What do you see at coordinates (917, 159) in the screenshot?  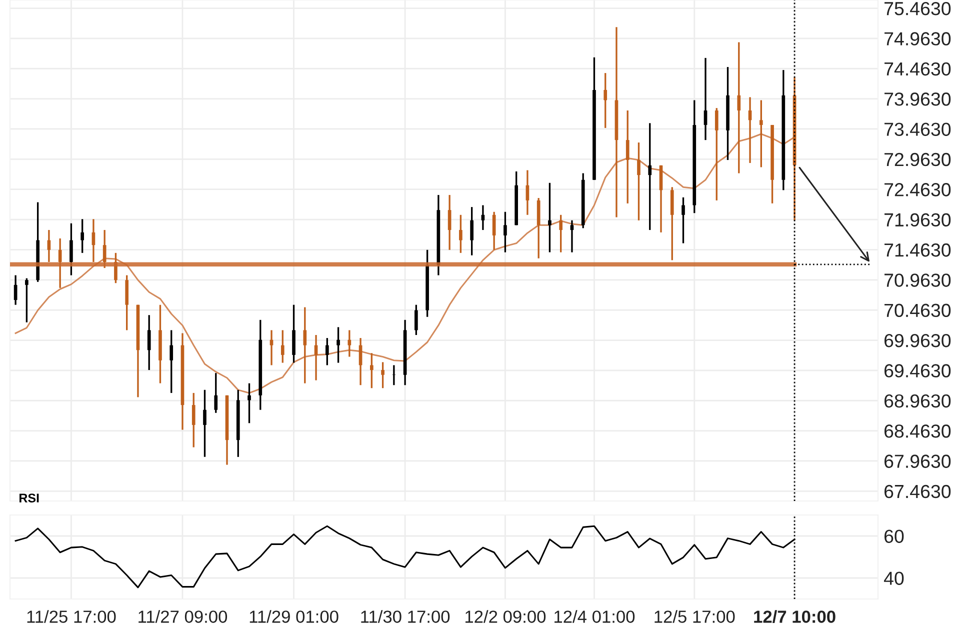 I see `y-tick-label: 72.9630` at bounding box center [917, 159].